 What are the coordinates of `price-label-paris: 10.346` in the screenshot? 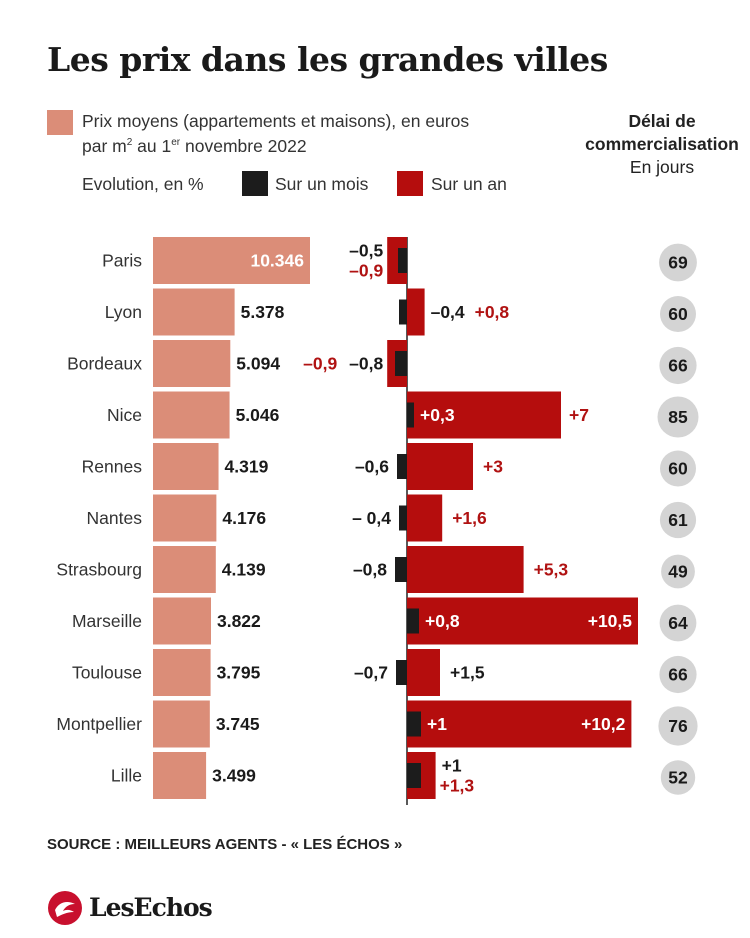 It's located at (277, 261).